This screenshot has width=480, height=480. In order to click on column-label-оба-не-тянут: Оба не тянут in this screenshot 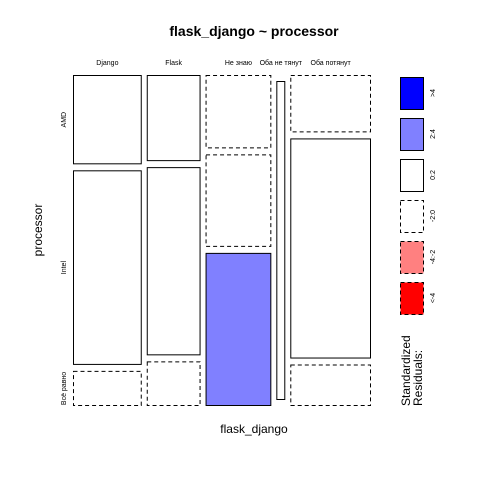, I will do `click(281, 63)`.